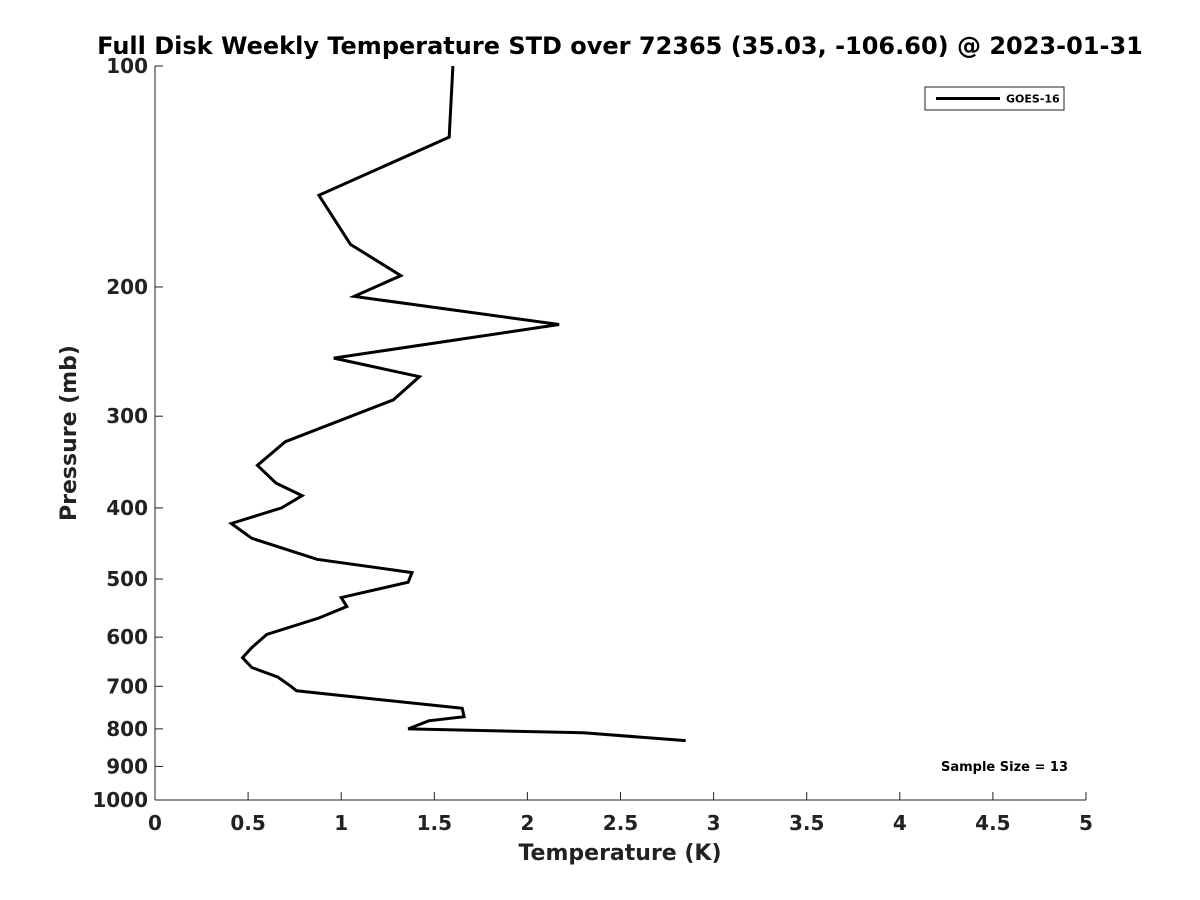  I want to click on x-ticks: 0 0.5 1 1.5 2 2.5 3 3.5 4 4.5 5, so click(620, 813).